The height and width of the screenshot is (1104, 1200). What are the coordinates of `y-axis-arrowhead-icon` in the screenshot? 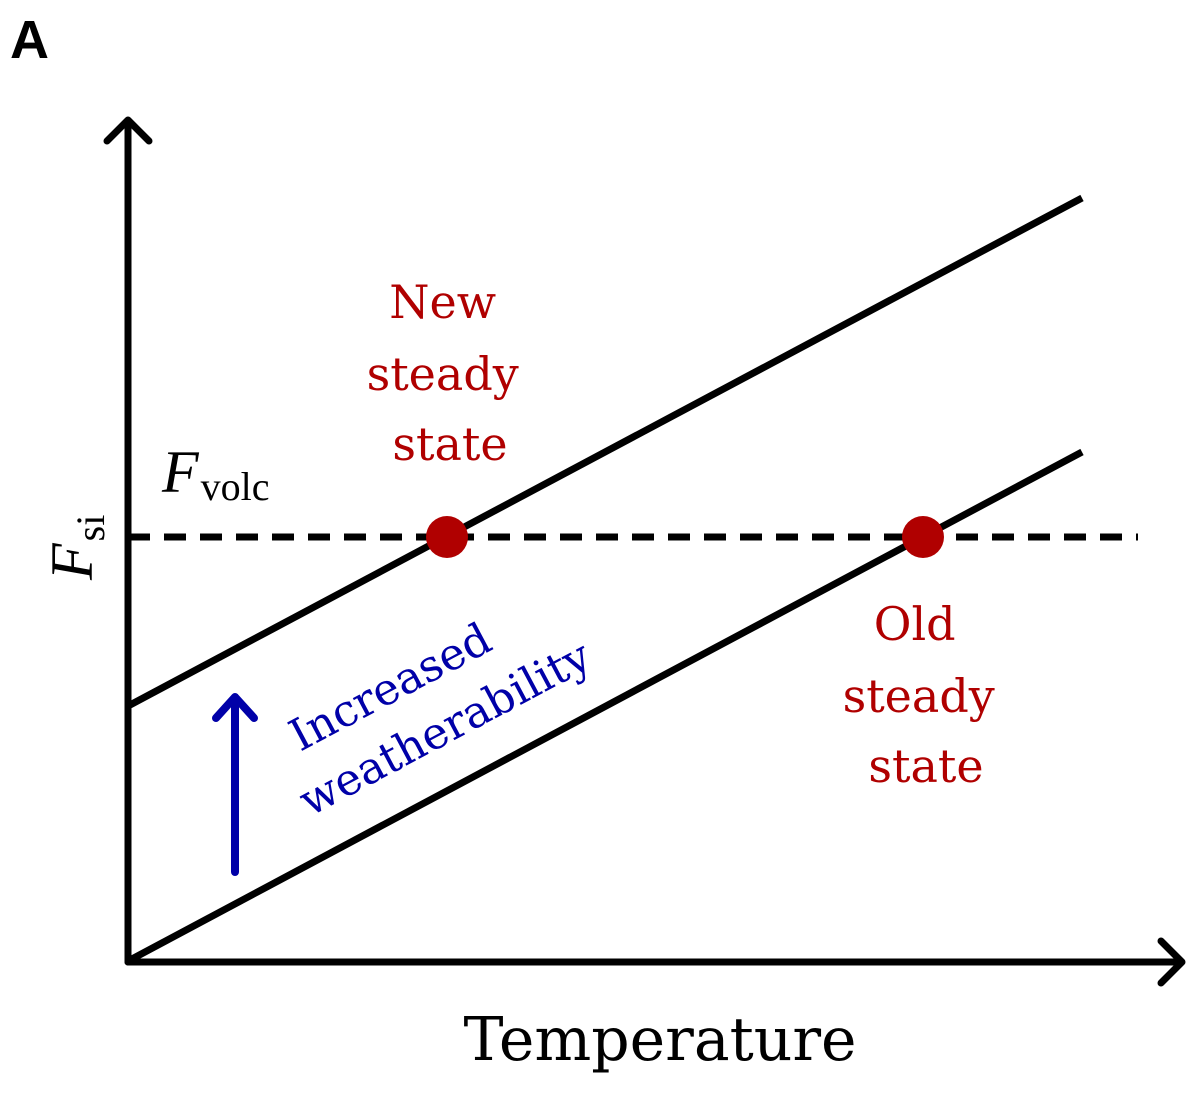 It's located at (128, 130).